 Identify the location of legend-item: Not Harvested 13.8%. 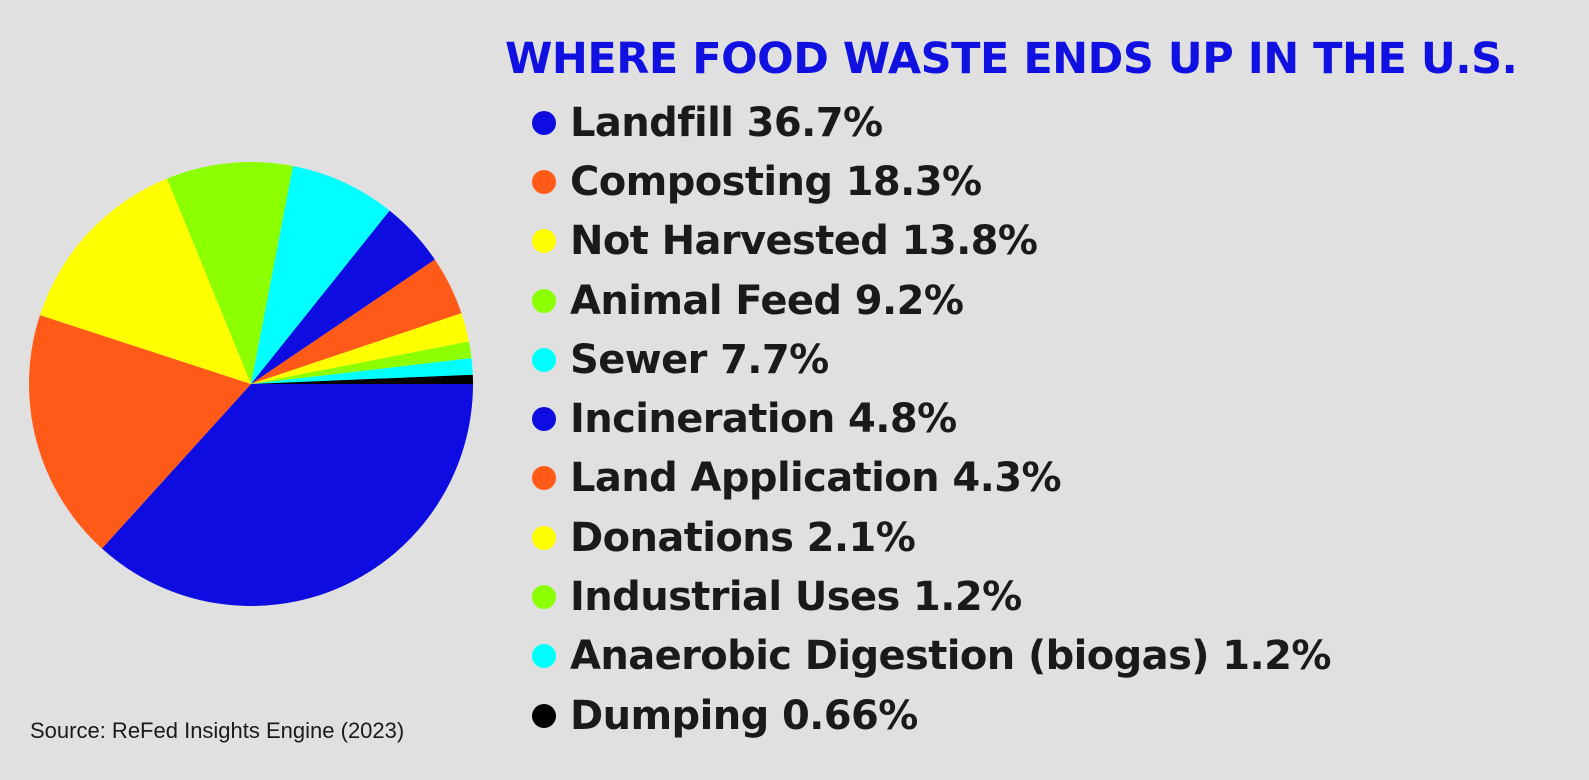
(931, 241).